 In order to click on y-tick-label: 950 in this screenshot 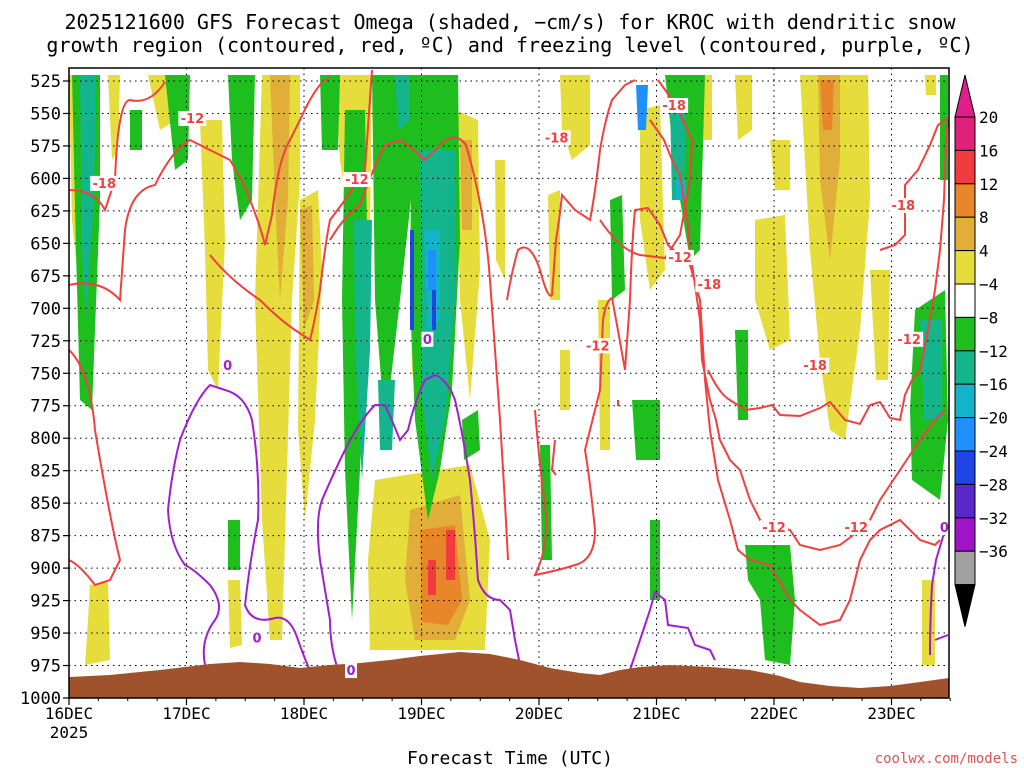, I will do `click(45, 634)`.